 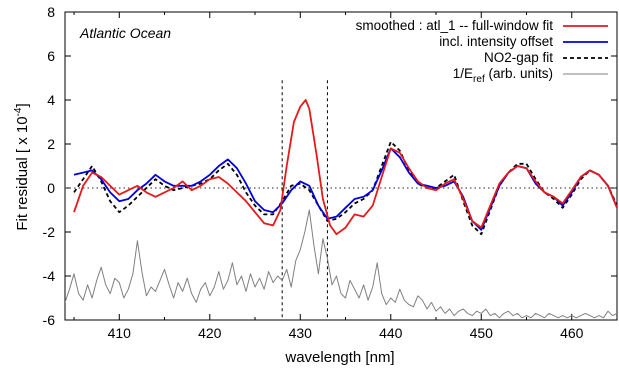 What do you see at coordinates (120, 333) in the screenshot?
I see `x-tick-label: 410` at bounding box center [120, 333].